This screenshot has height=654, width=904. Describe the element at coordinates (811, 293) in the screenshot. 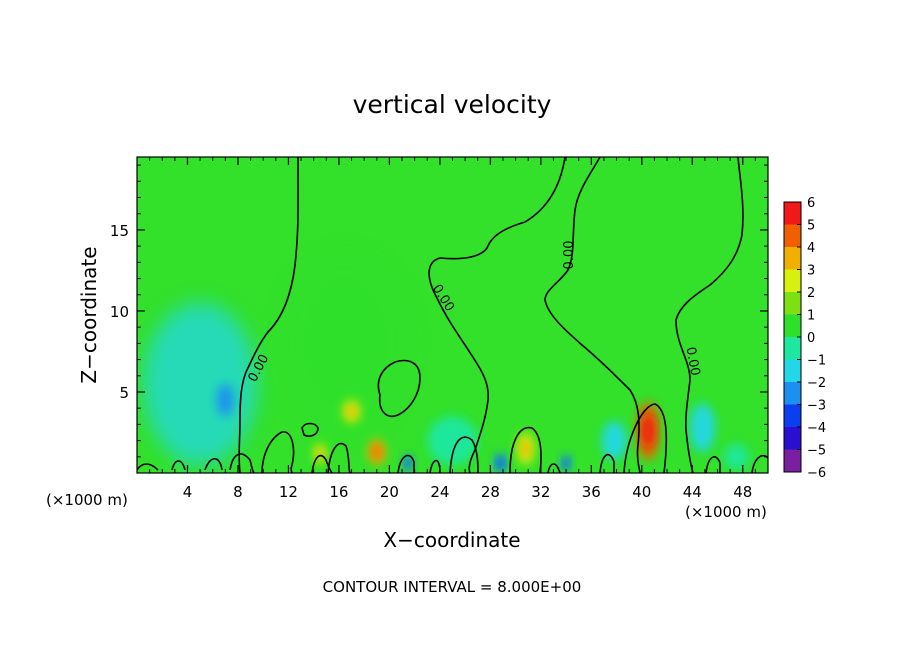

I see `colorbar-tick-label: 2` at that location.